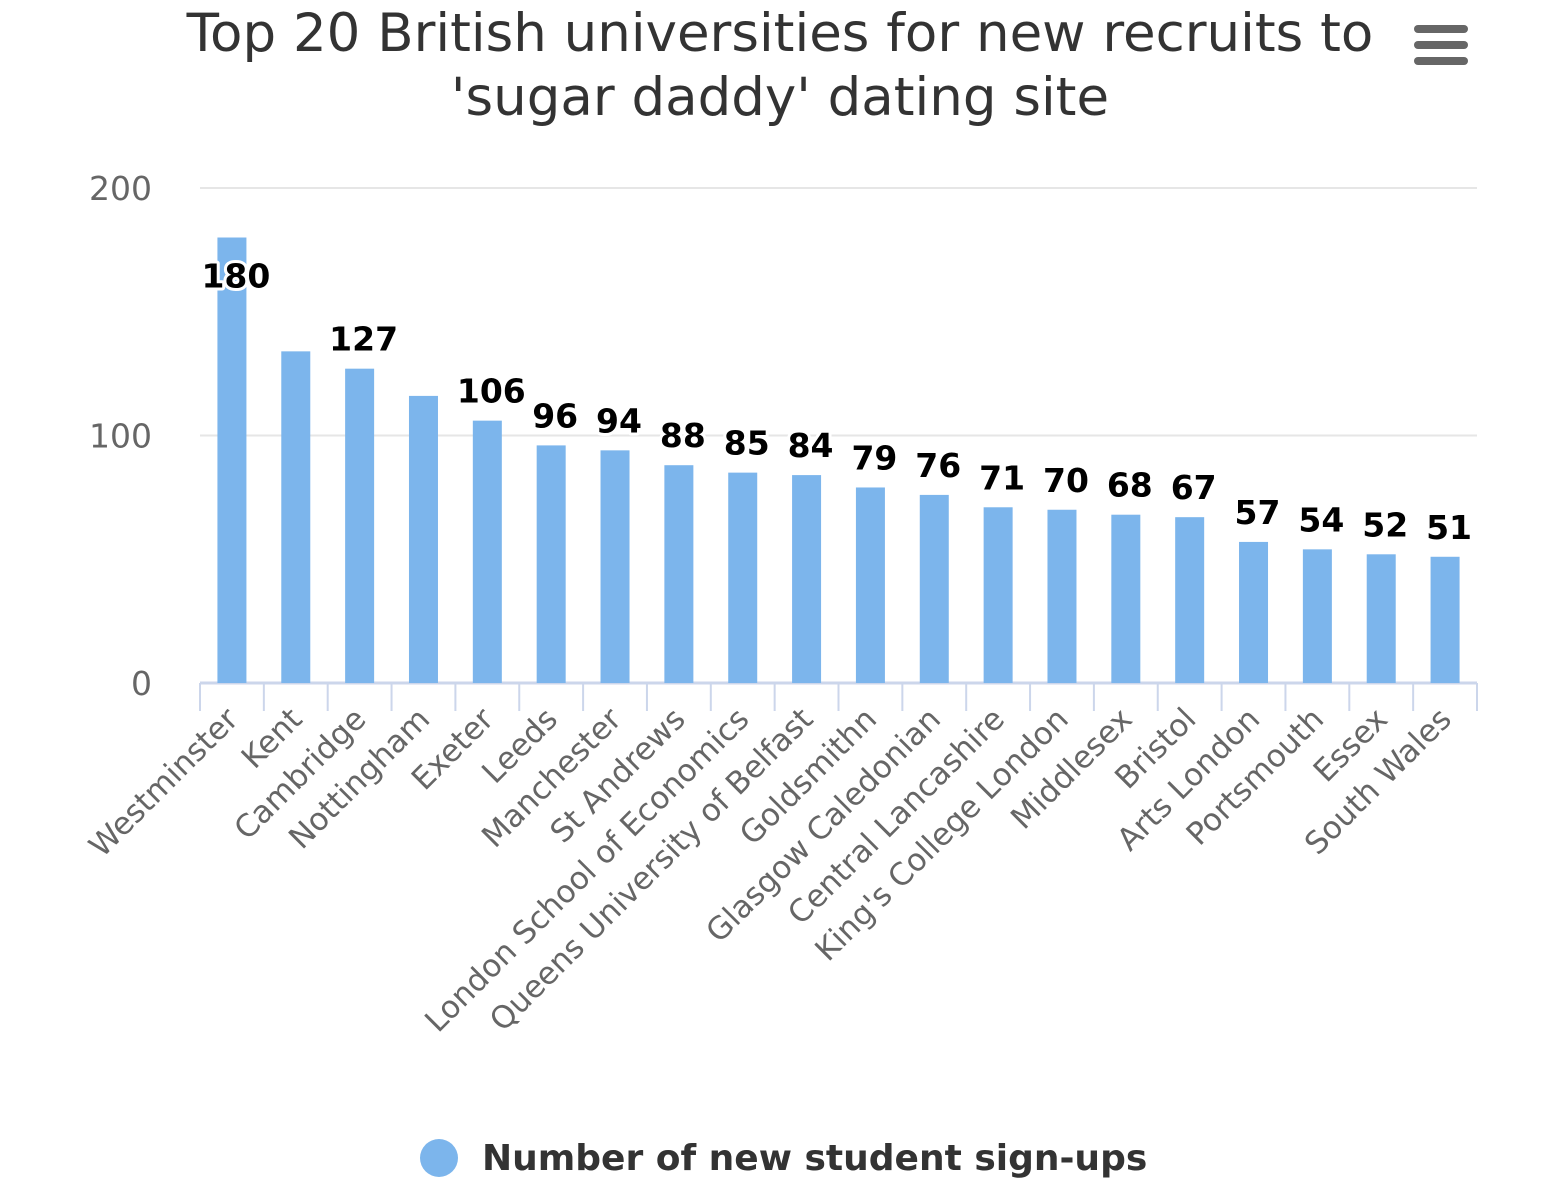 The height and width of the screenshot is (1196, 1546). I want to click on y-tick-label: 100, so click(120, 436).